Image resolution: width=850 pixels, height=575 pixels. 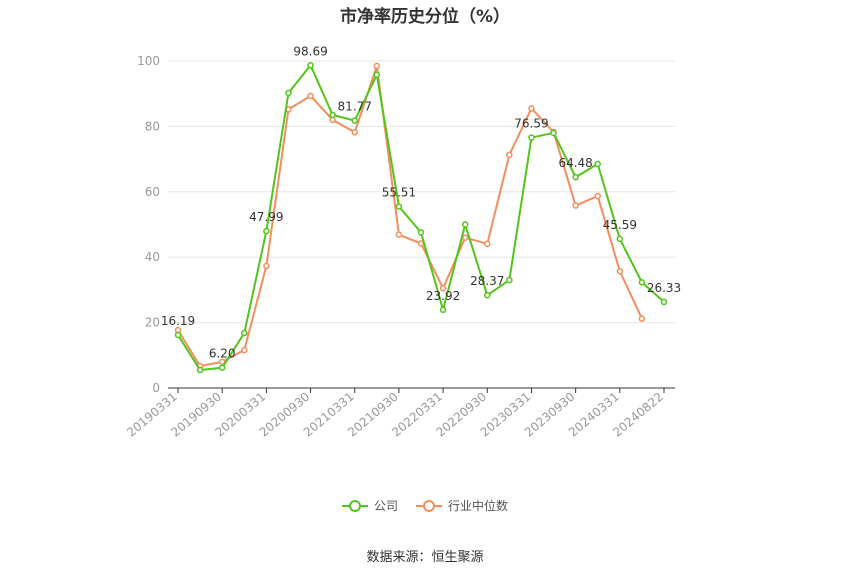 I want to click on legend-item-company: 公司, so click(x=369, y=505).